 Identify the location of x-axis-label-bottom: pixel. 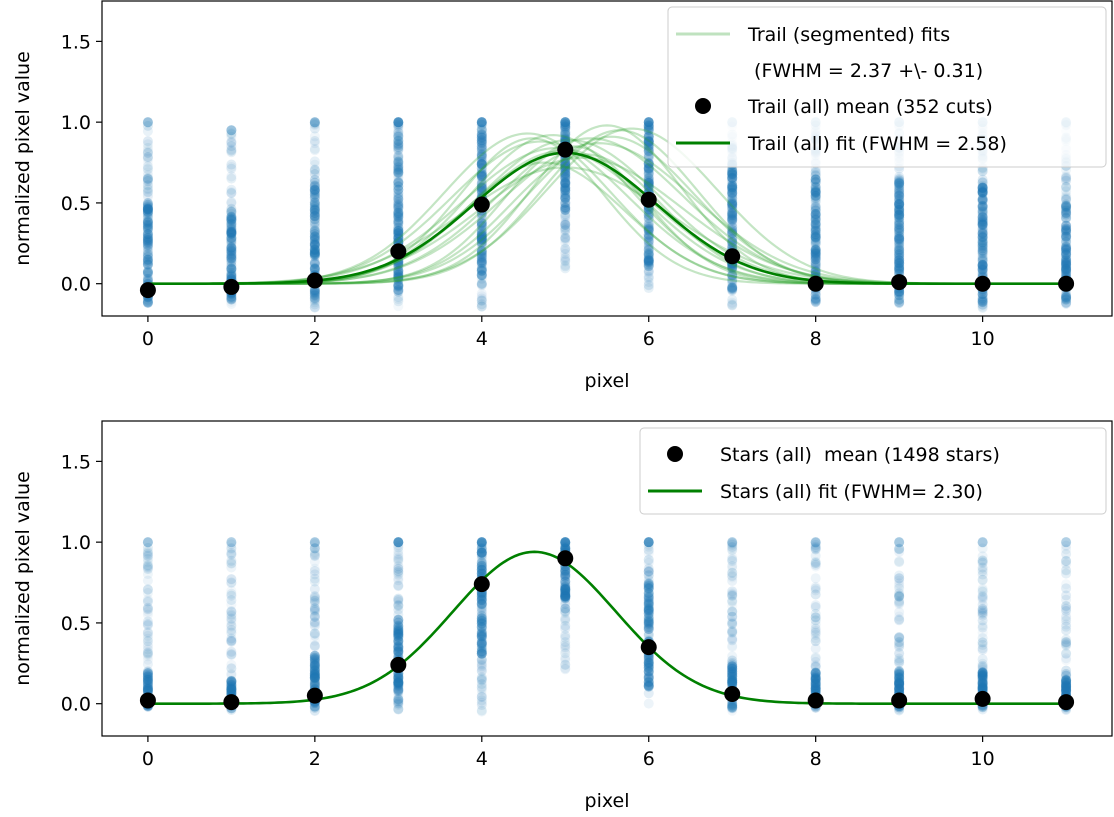
(607, 801).